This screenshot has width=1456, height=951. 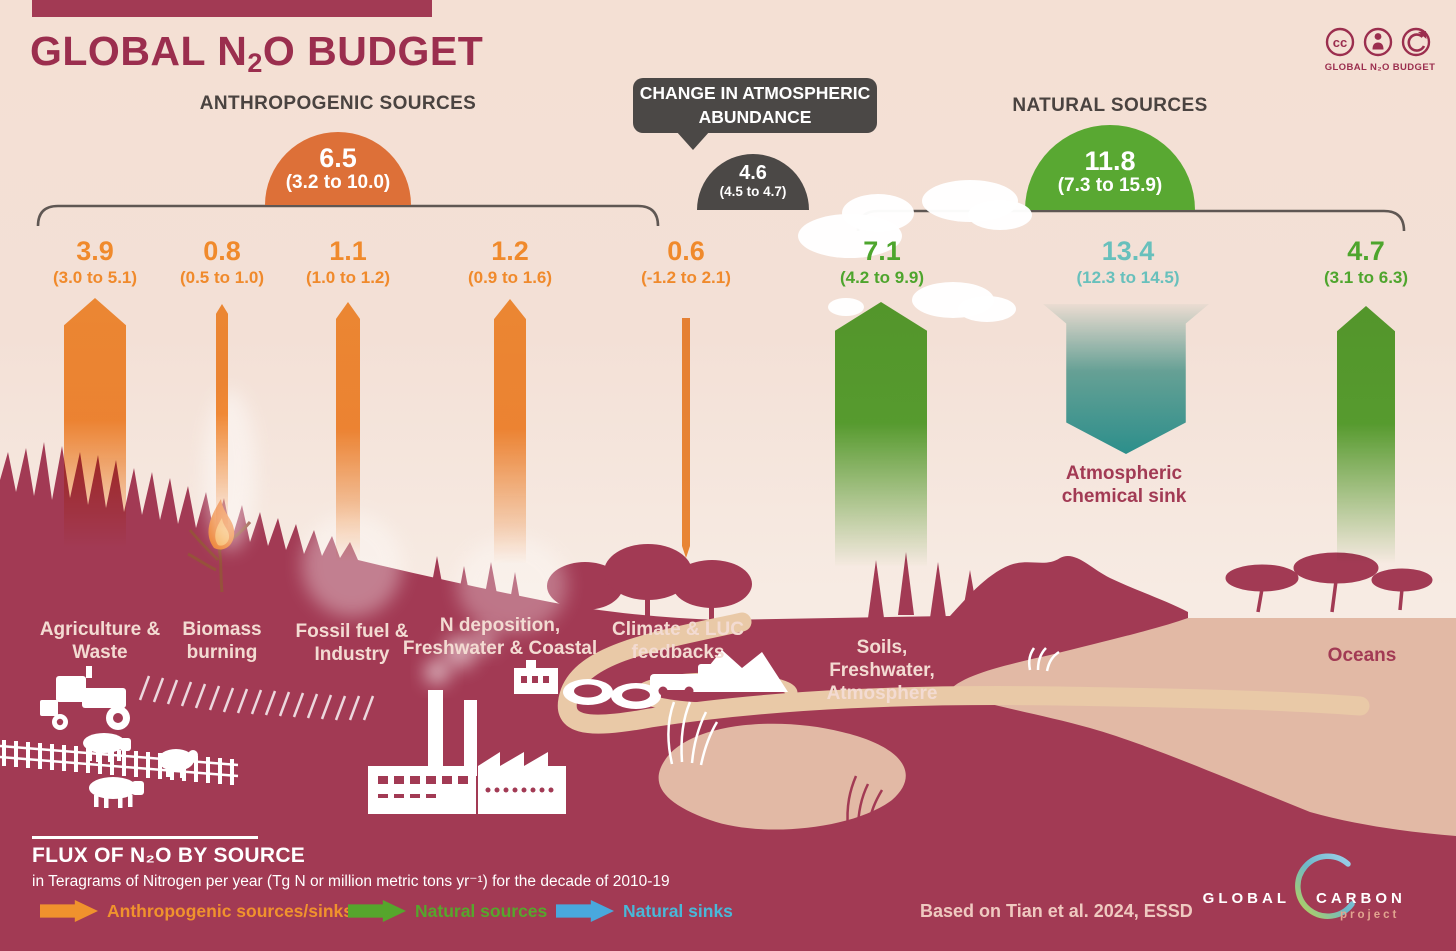 What do you see at coordinates (782, 776) in the screenshot?
I see `pond-water` at bounding box center [782, 776].